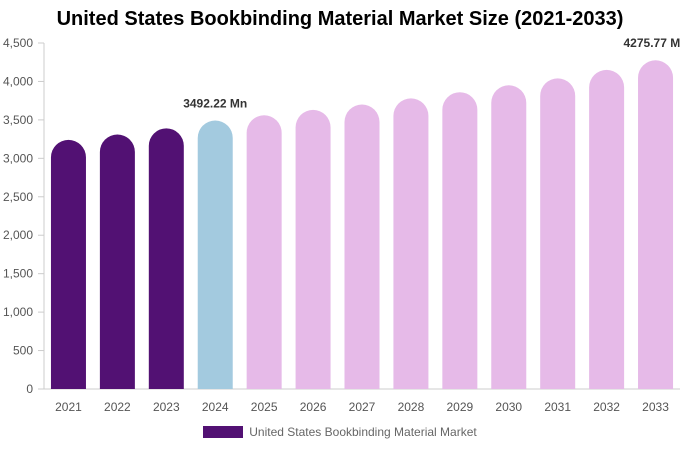 The width and height of the screenshot is (680, 450). What do you see at coordinates (68, 407) in the screenshot?
I see `x-tick-label: 2021` at bounding box center [68, 407].